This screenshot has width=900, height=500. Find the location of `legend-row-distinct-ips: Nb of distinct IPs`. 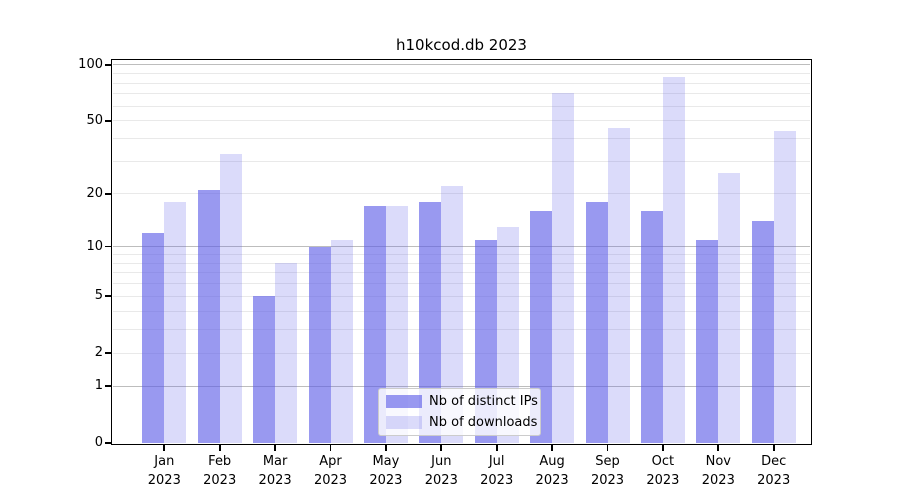

legend-row-distinct-ips: Nb of distinct IPs is located at coordinates (462, 401).